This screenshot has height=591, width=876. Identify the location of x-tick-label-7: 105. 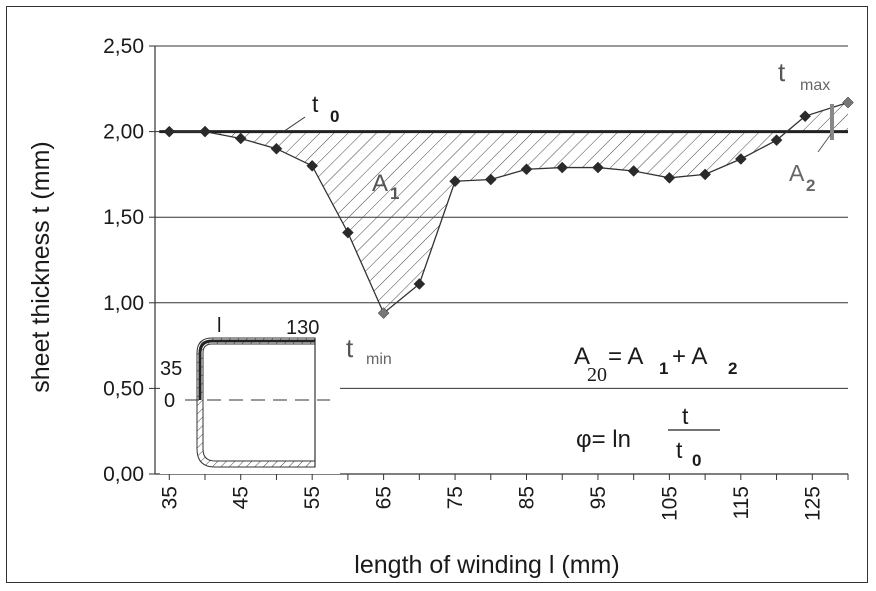
(669, 503).